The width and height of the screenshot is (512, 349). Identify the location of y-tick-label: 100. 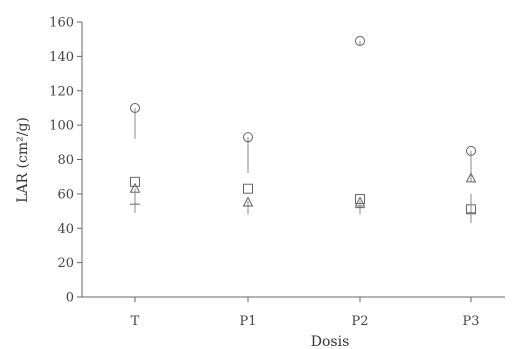
(61, 126).